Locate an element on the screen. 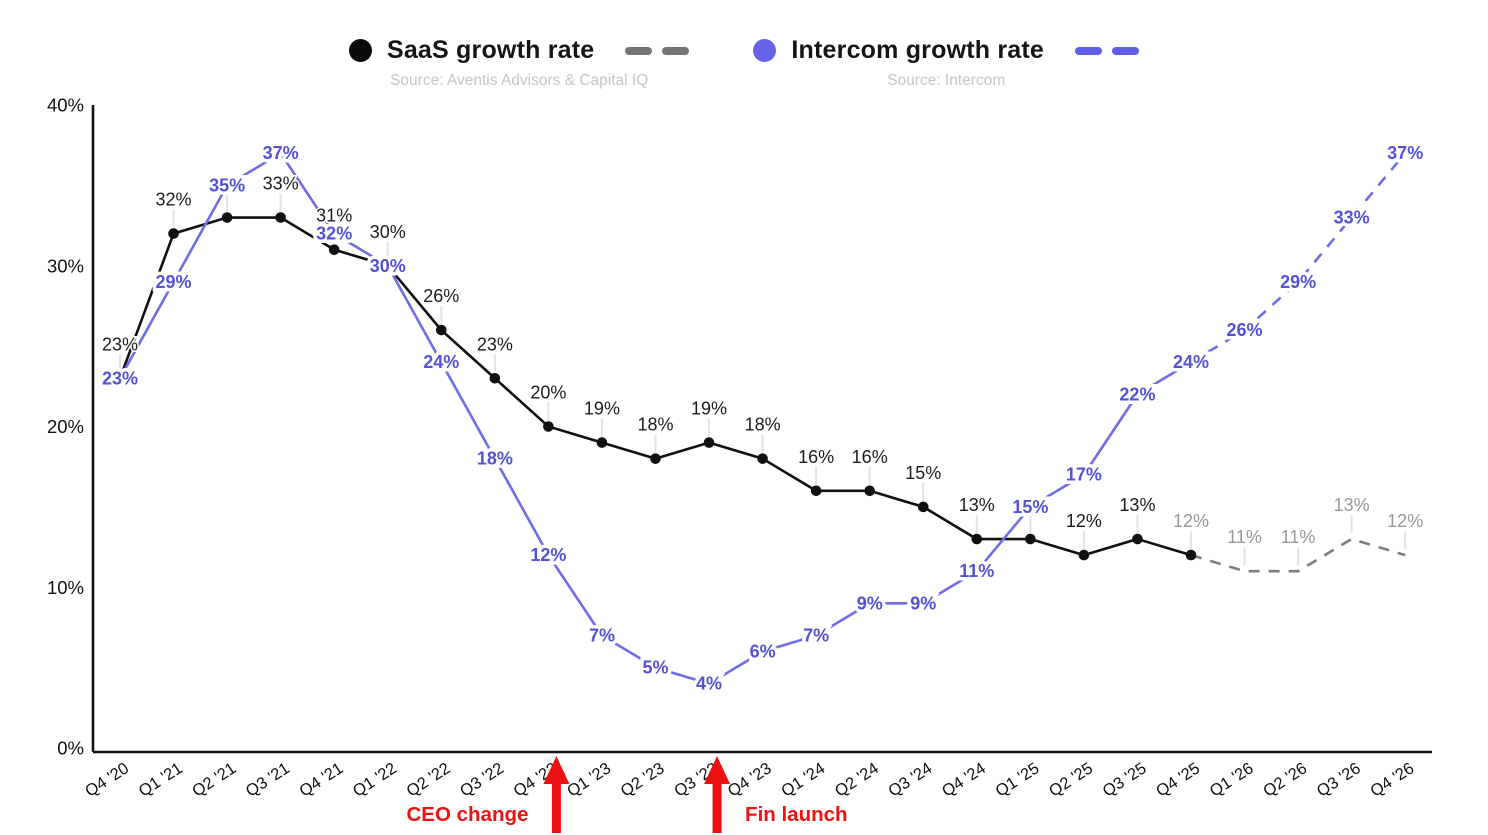 This screenshot has width=1488, height=835. data-label: 31% is located at coordinates (334, 216).